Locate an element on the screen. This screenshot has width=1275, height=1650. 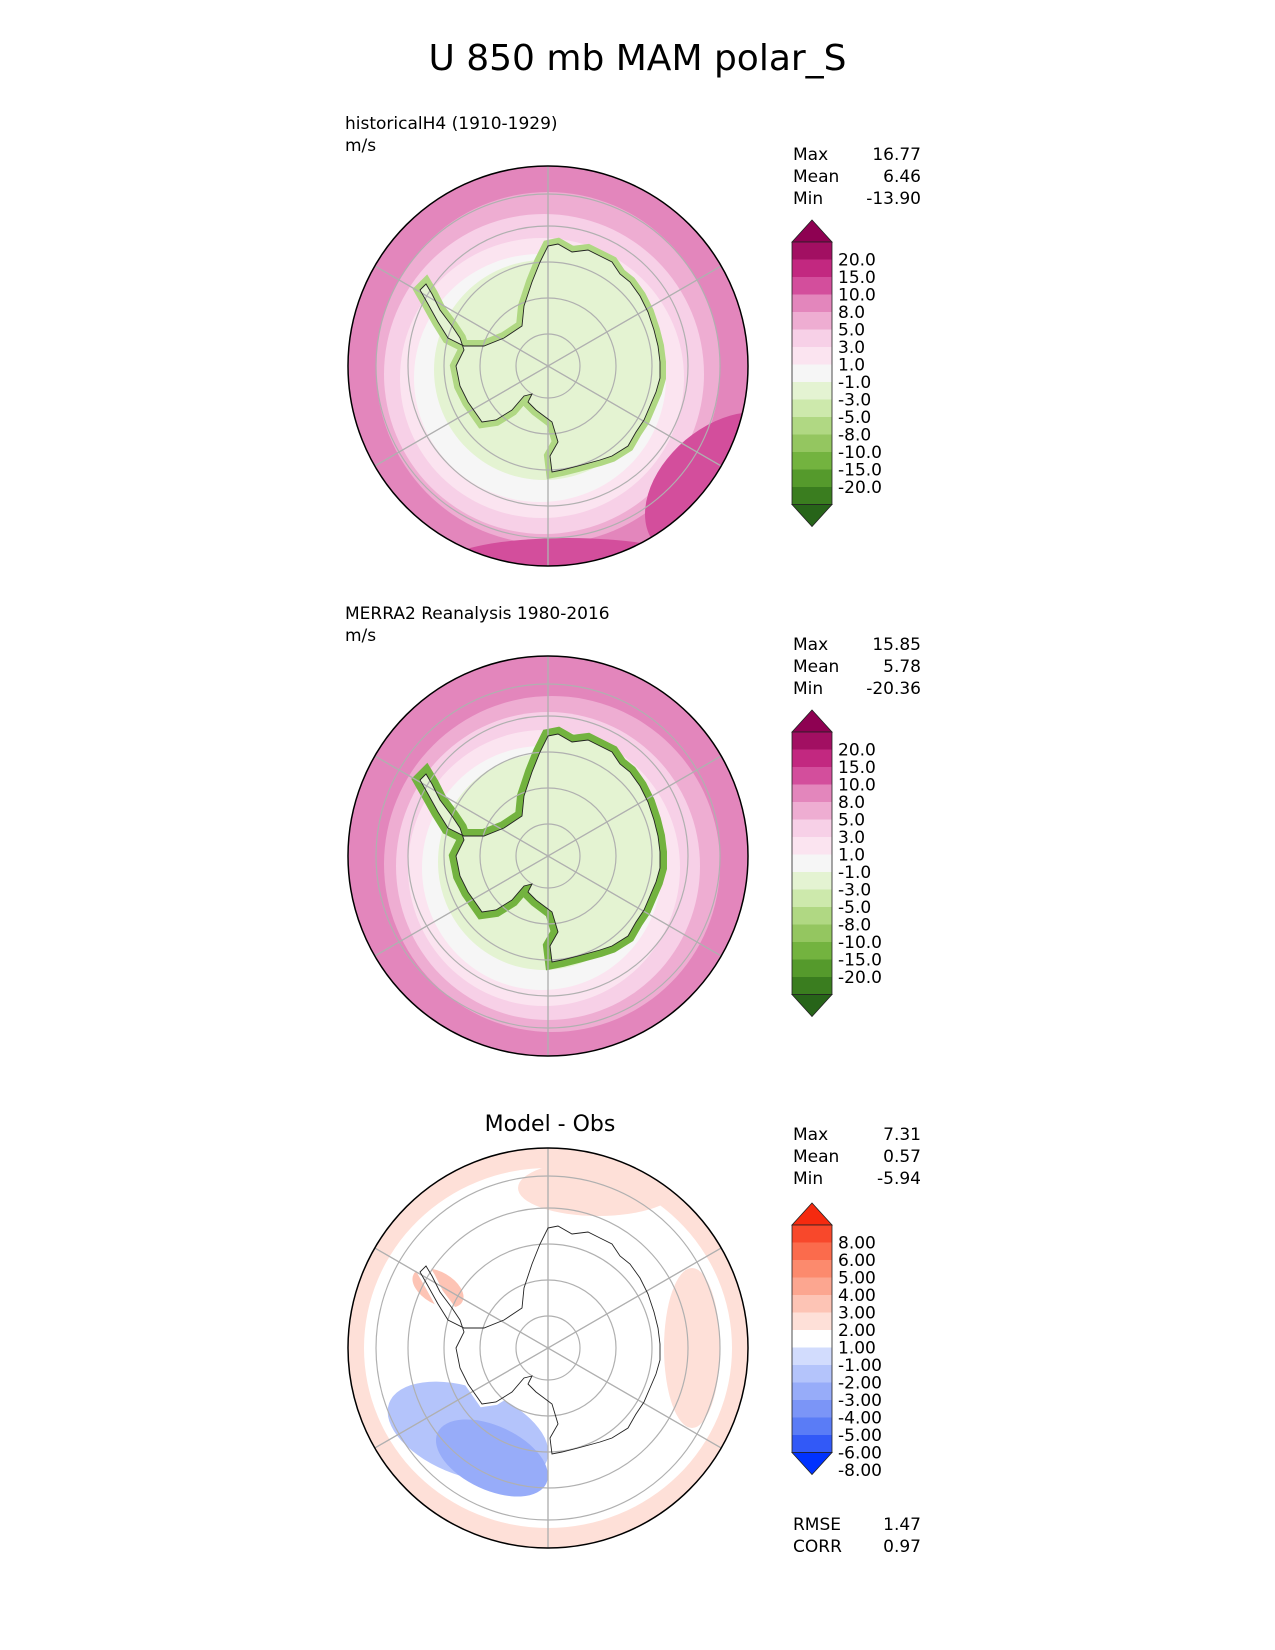
colorbar-tick-label: 10.0 is located at coordinates (857, 786).